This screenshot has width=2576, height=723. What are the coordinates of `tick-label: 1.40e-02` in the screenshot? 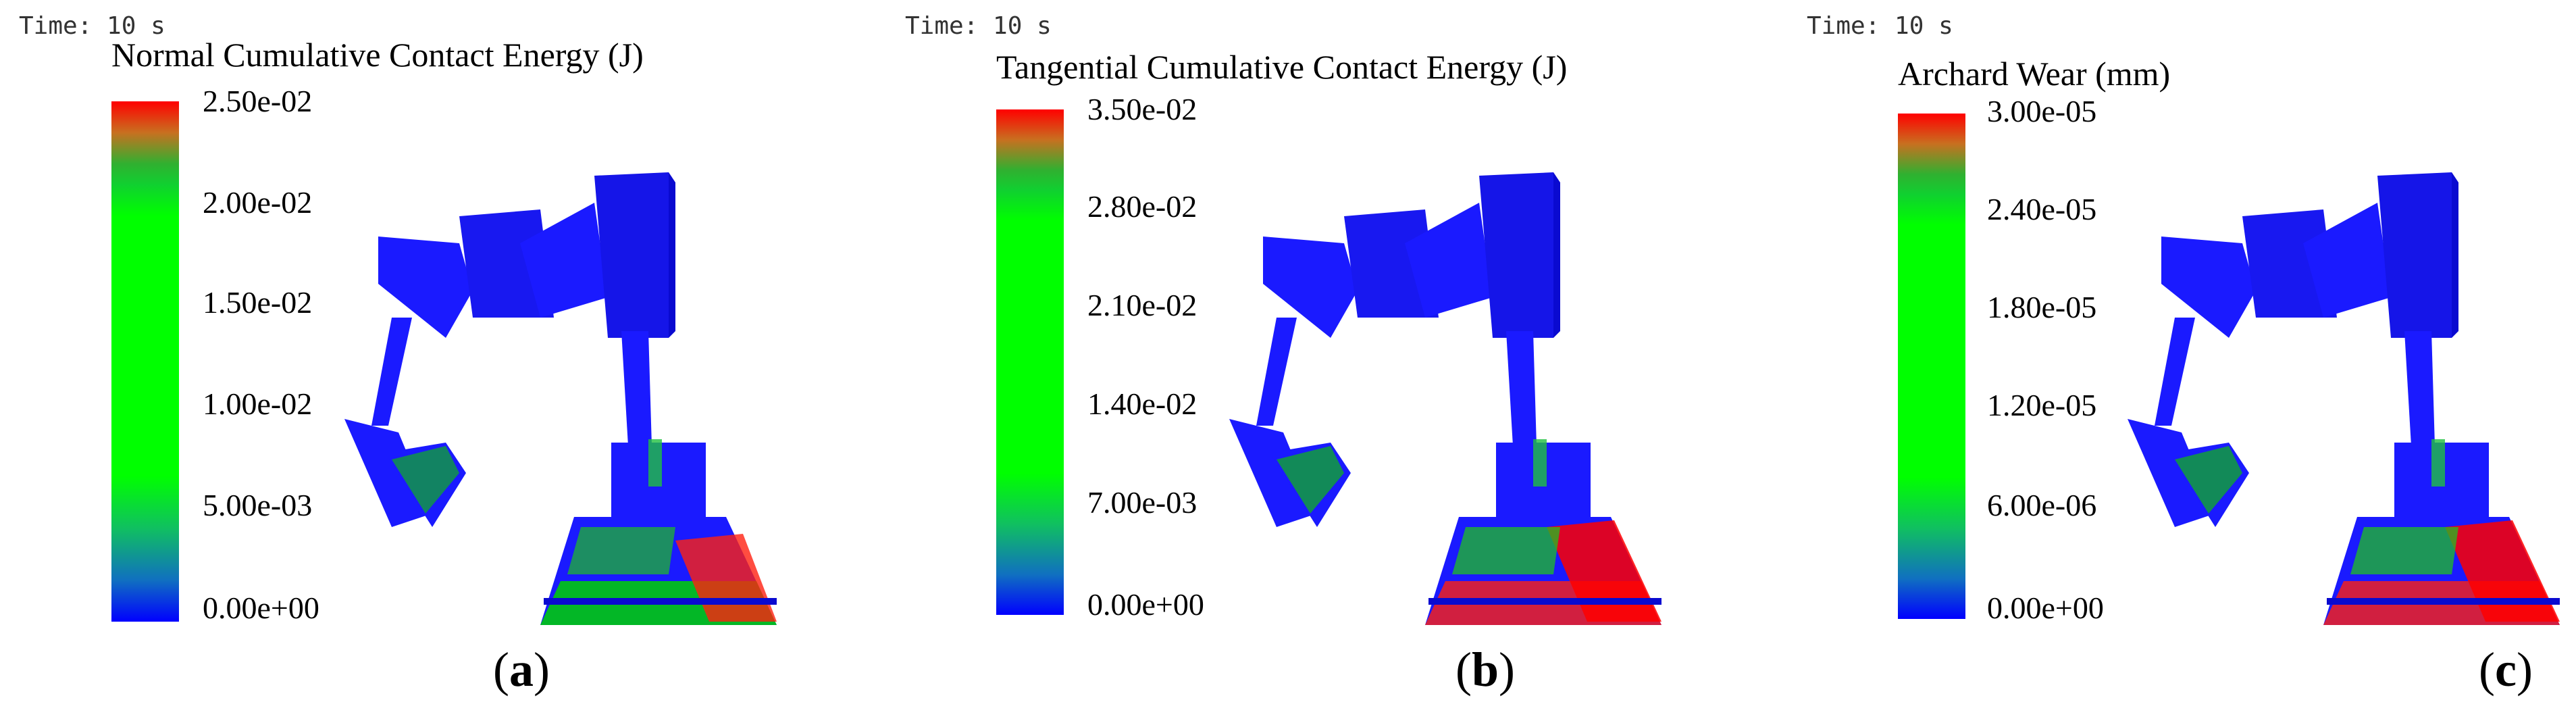 It's located at (1142, 404).